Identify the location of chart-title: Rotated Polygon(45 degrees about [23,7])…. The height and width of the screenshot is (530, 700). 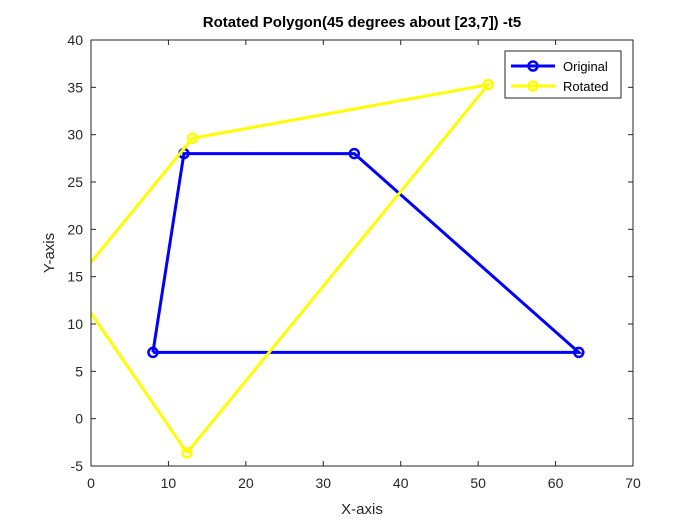
(362, 22).